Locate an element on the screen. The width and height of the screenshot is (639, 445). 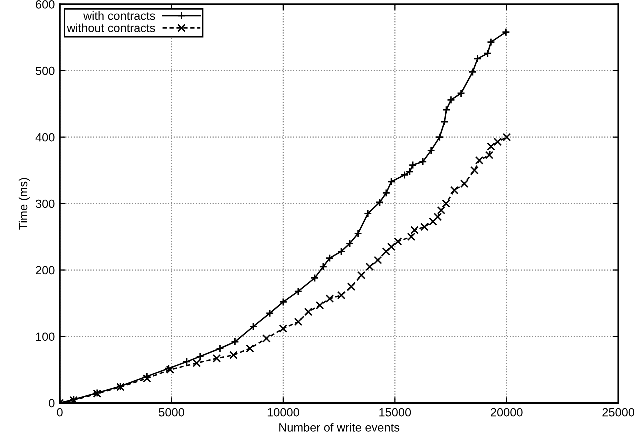
y-tick-label: 500 is located at coordinates (45, 71).